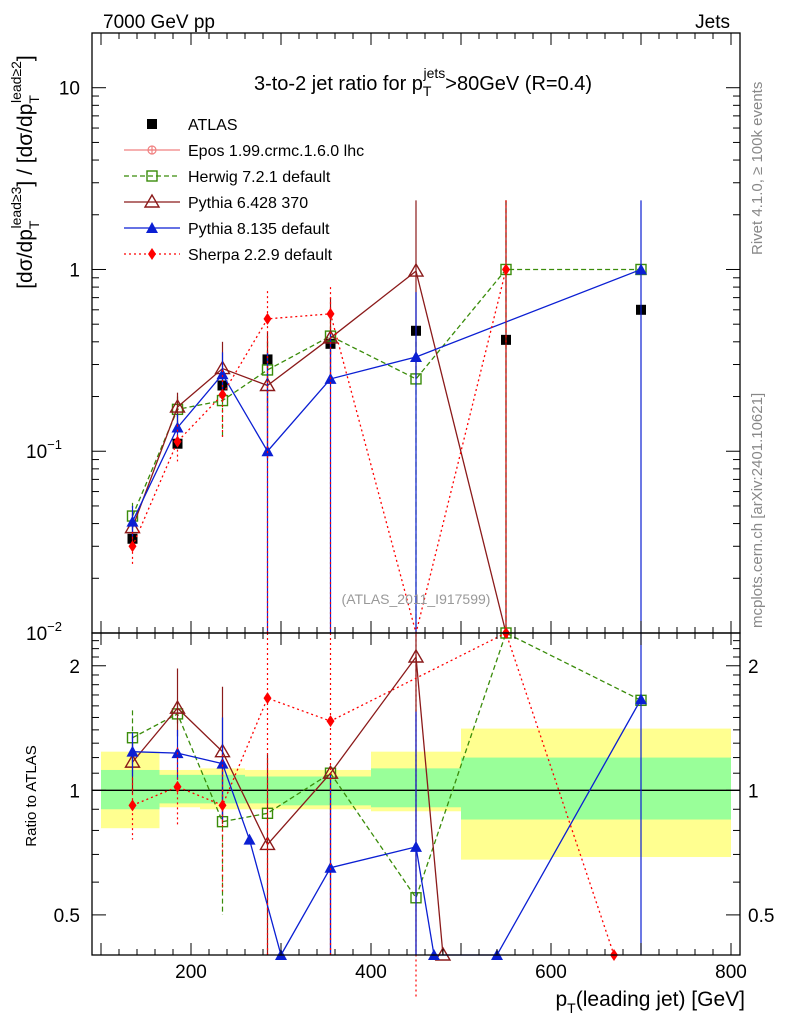  I want to click on ratio-ytick-label-right-1: 1, so click(753, 791).